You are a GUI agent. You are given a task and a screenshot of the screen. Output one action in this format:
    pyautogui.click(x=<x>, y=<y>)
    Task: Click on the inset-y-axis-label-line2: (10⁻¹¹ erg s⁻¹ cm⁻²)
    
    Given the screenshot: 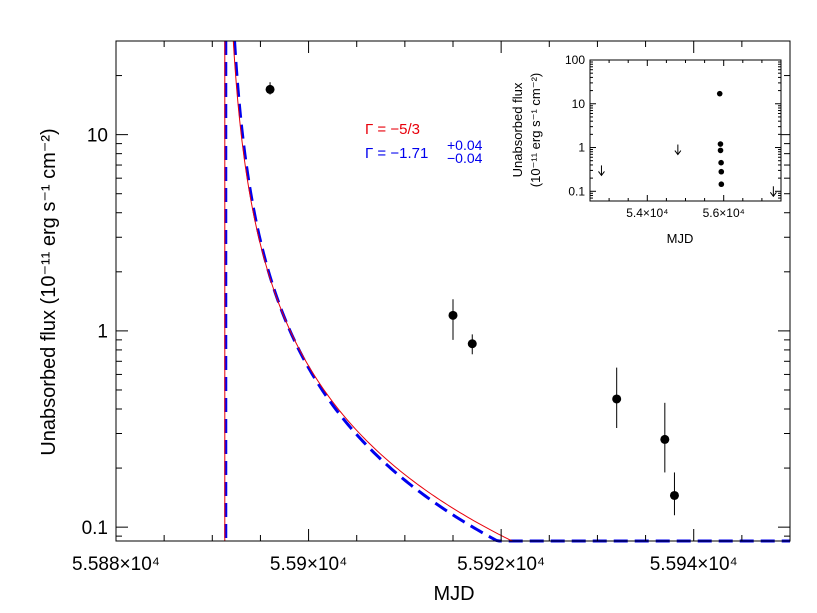 What is the action you would take?
    pyautogui.click(x=535, y=130)
    